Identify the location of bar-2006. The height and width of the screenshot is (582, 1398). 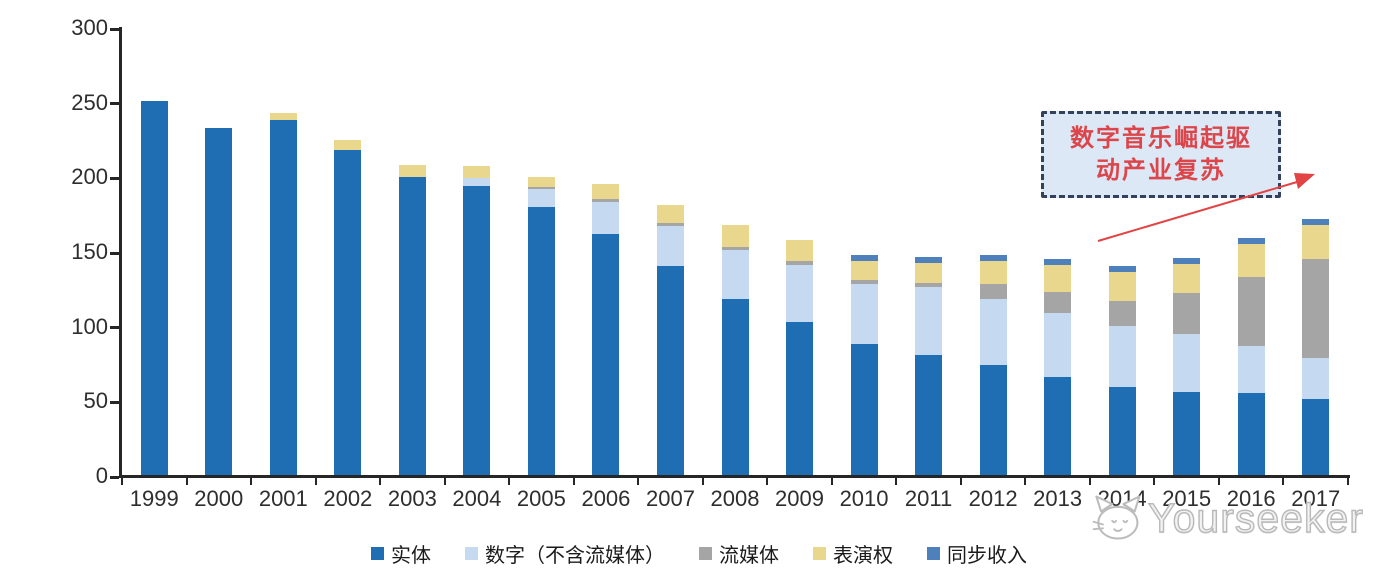
(606, 330).